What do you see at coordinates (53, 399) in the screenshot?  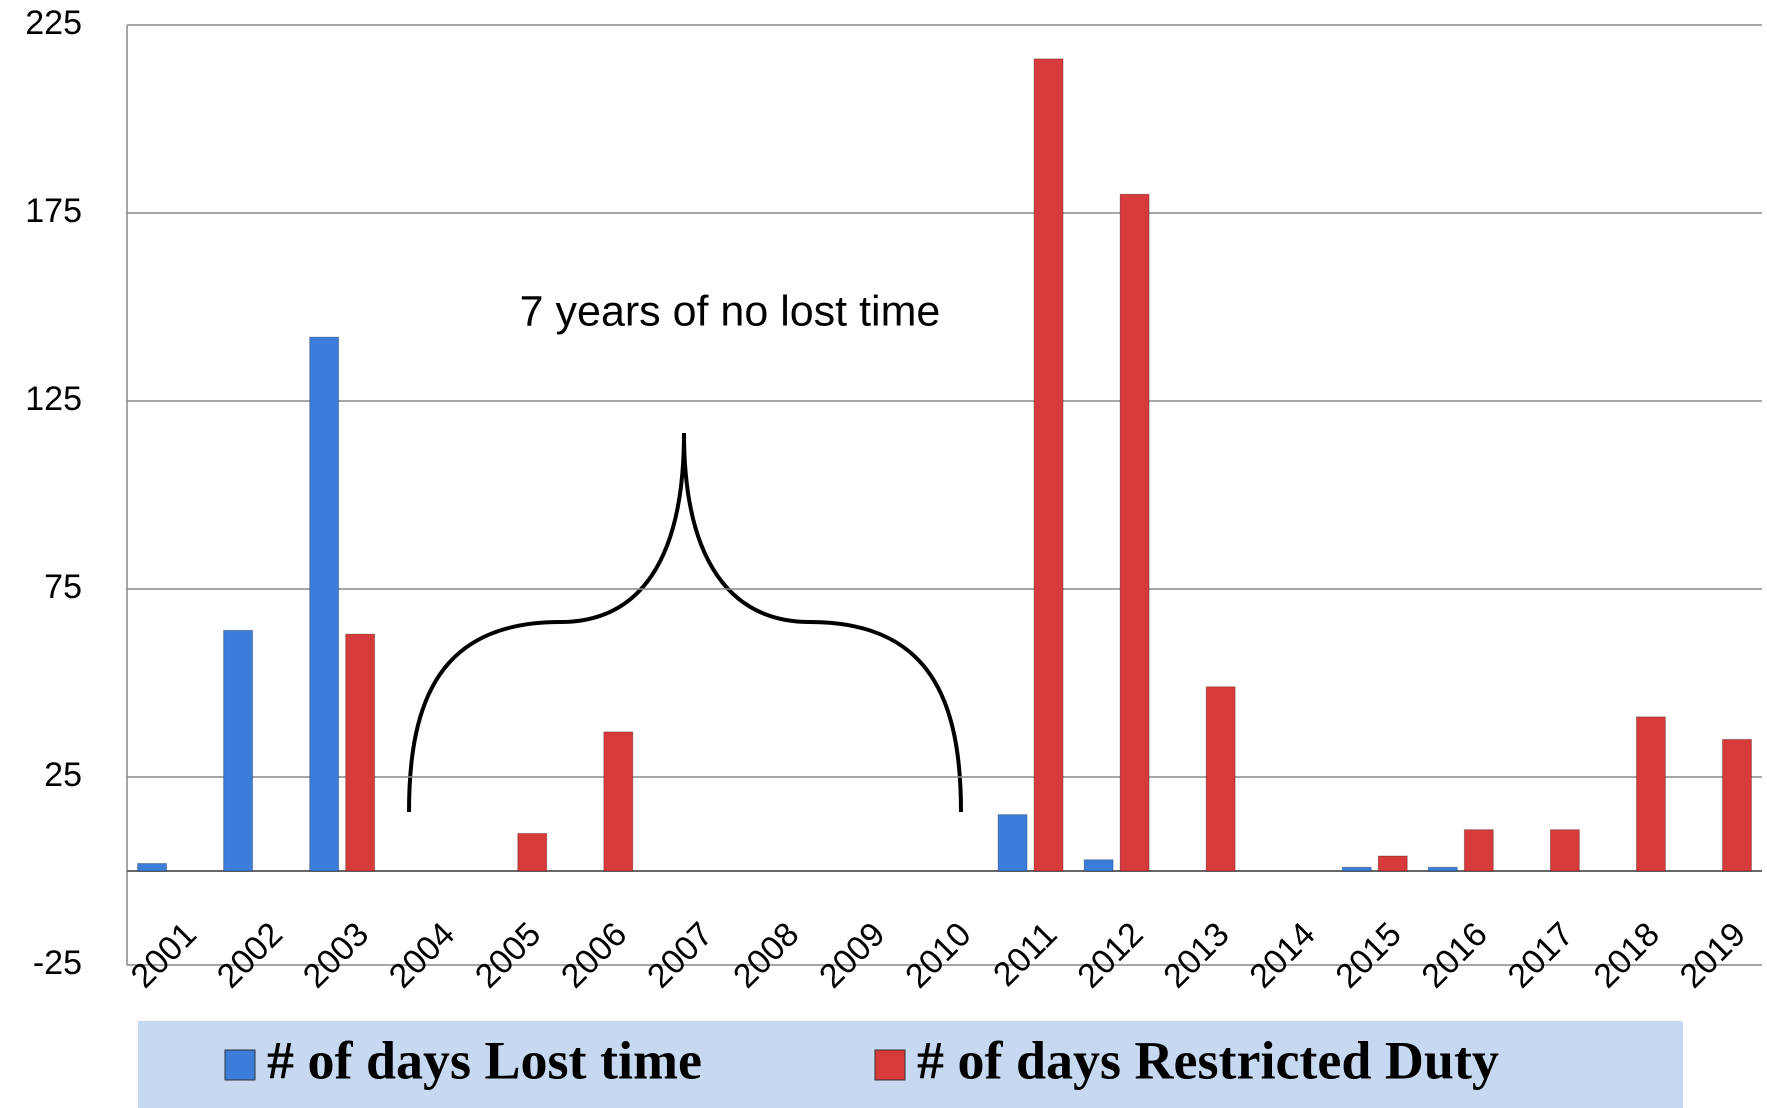 I see `y-tick-label: 125` at bounding box center [53, 399].